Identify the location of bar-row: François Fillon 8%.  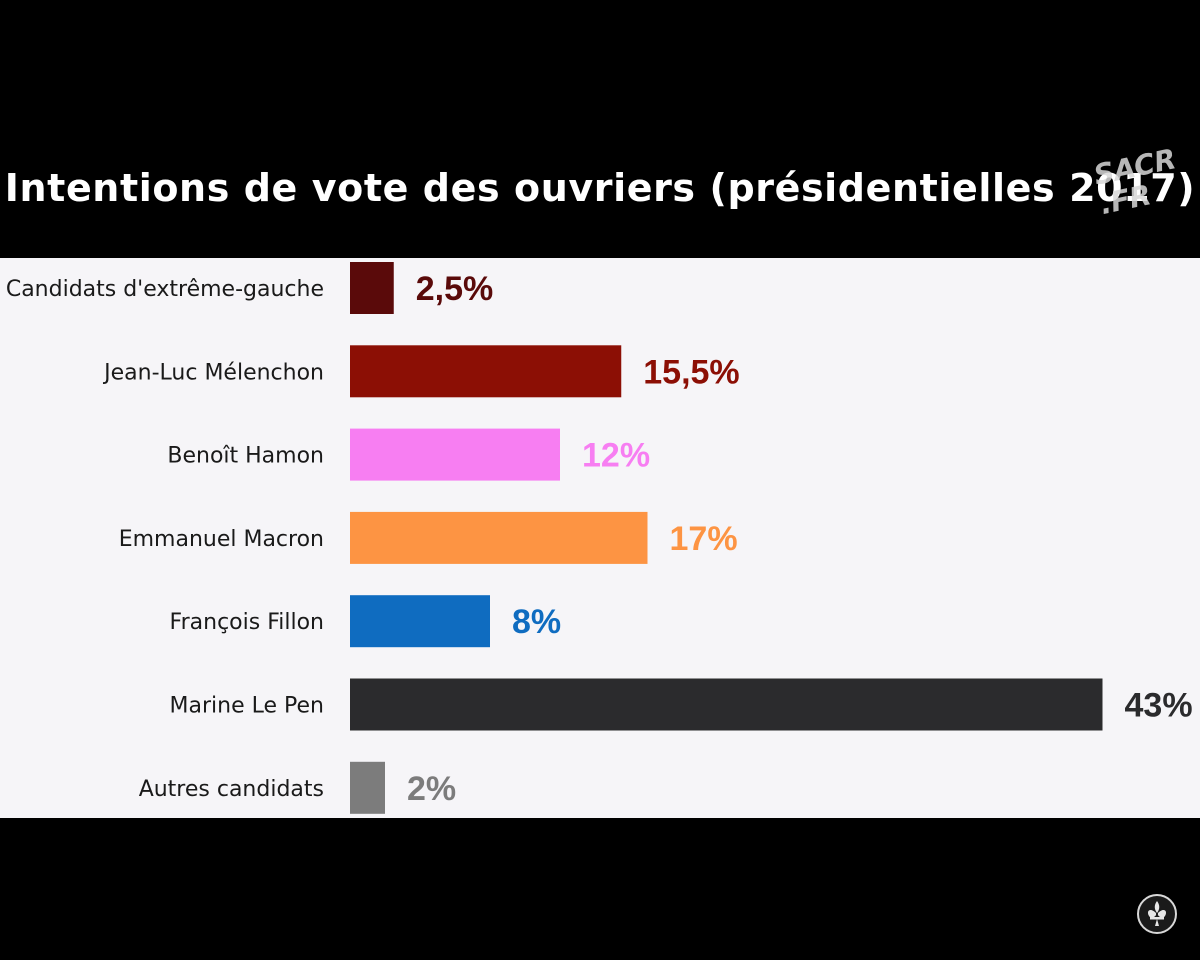
(365, 621).